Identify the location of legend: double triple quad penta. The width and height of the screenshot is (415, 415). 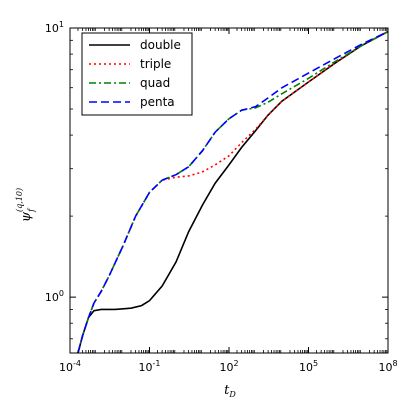
(137, 74).